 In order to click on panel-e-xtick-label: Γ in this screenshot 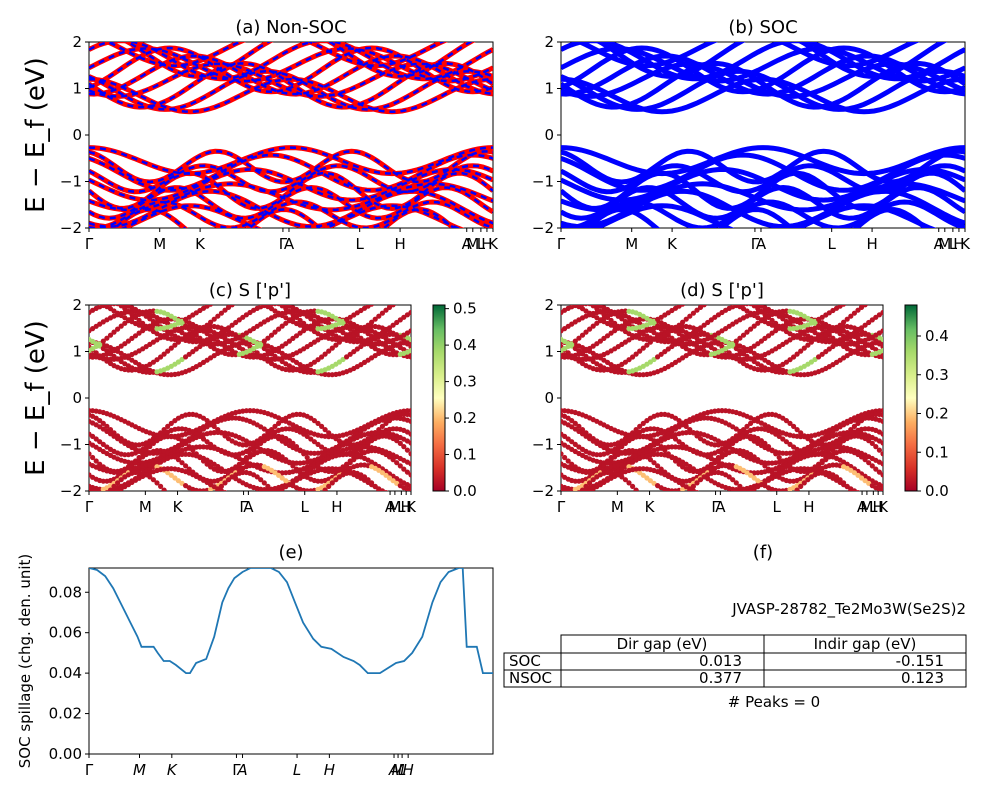, I will do `click(236, 770)`.